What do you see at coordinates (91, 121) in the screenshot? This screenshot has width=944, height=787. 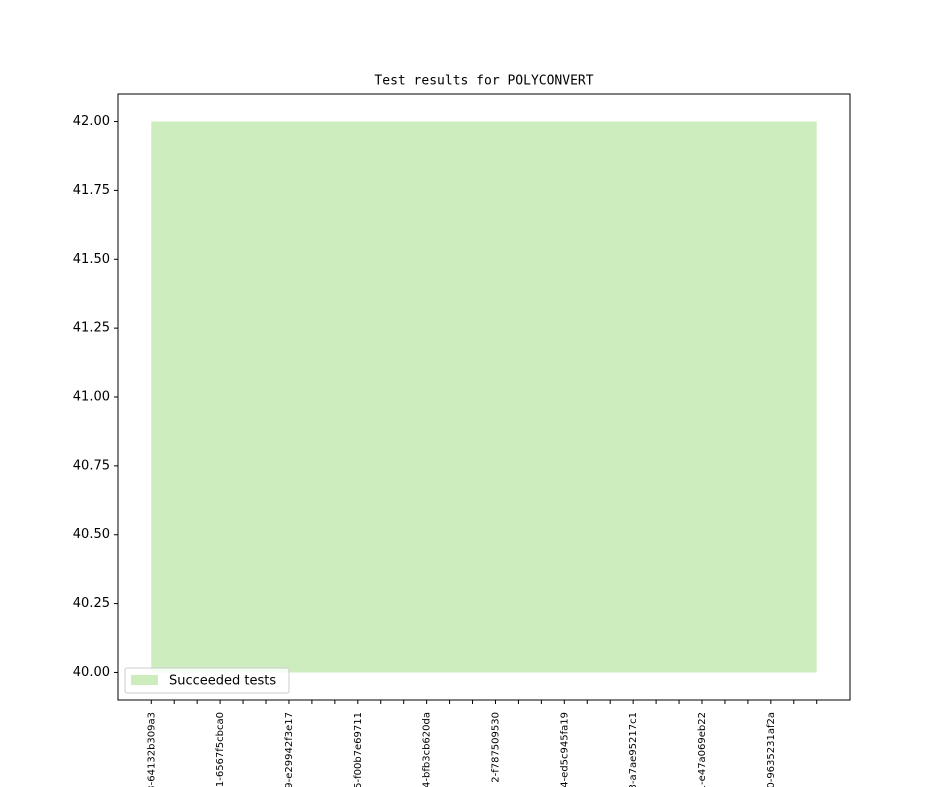 I see `y-tick-label: 42.00` at bounding box center [91, 121].